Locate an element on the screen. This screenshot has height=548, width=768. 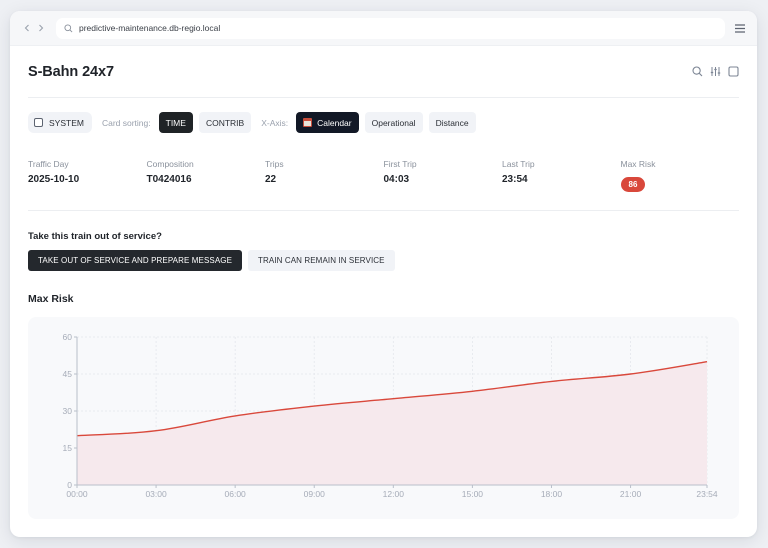
x-axis-label: X-Axis: is located at coordinates (275, 122).